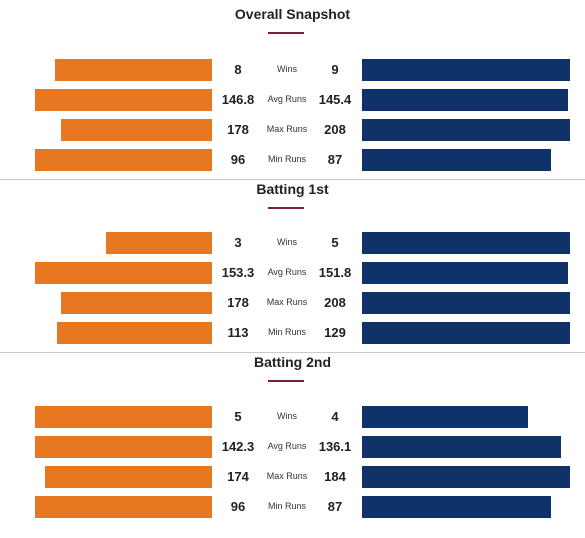 This screenshot has height=538, width=585. What do you see at coordinates (238, 416) in the screenshot?
I see `team1-value: 5` at bounding box center [238, 416].